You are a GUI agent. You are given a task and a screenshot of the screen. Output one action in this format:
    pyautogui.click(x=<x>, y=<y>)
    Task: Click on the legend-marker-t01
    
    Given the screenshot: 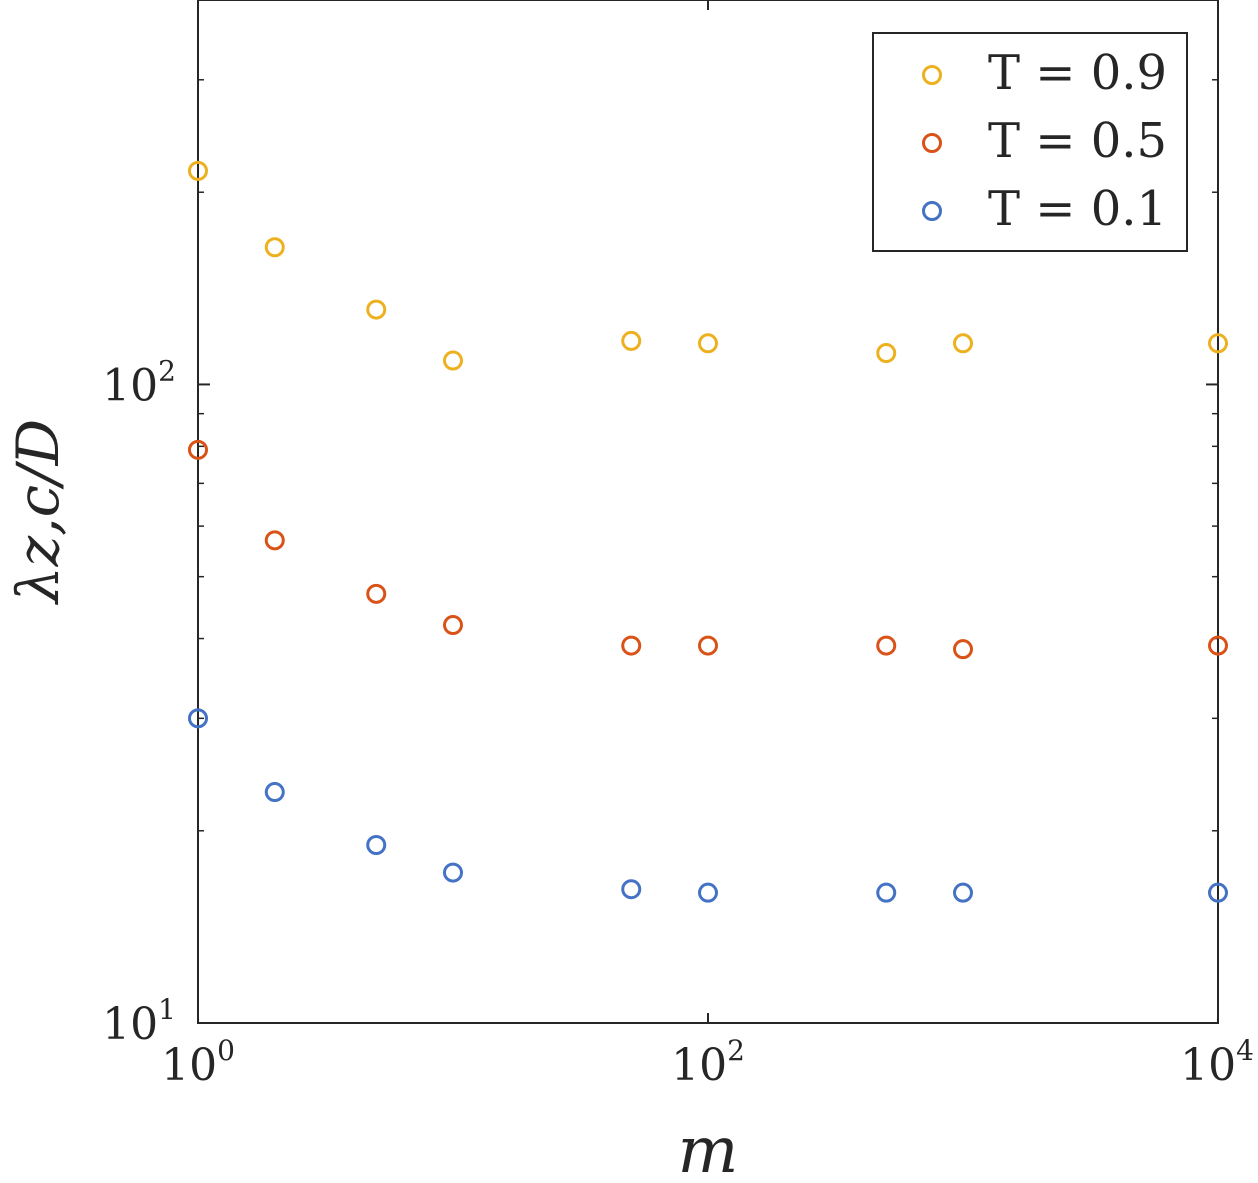 What is the action you would take?
    pyautogui.click(x=932, y=211)
    